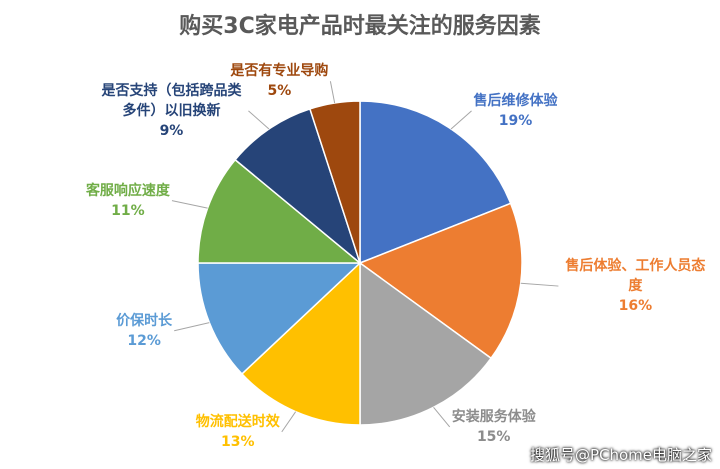 This screenshot has height=469, width=720. What do you see at coordinates (516, 111) in the screenshot?
I see `slice-label: 售后维修体验 19%` at bounding box center [516, 111].